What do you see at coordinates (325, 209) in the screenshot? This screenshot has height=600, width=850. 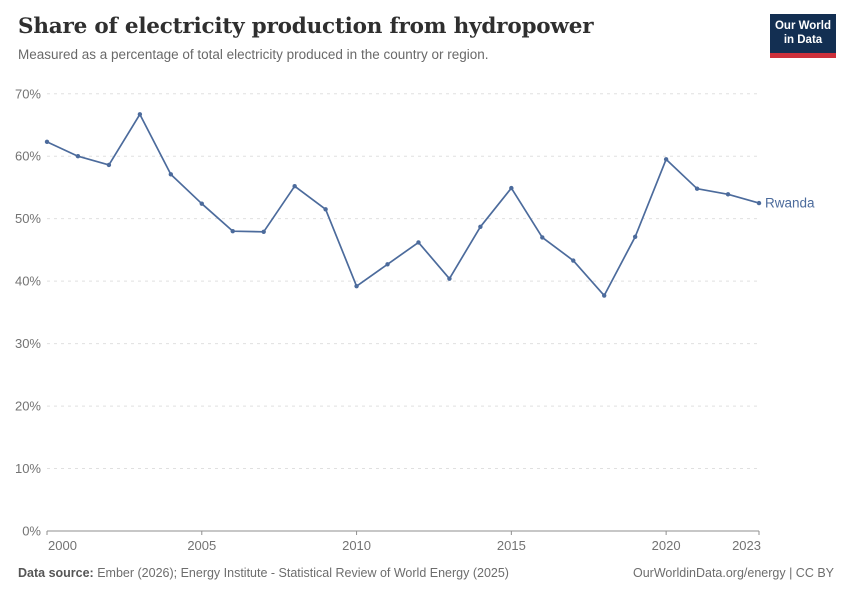 I see `data-point-2009` at bounding box center [325, 209].